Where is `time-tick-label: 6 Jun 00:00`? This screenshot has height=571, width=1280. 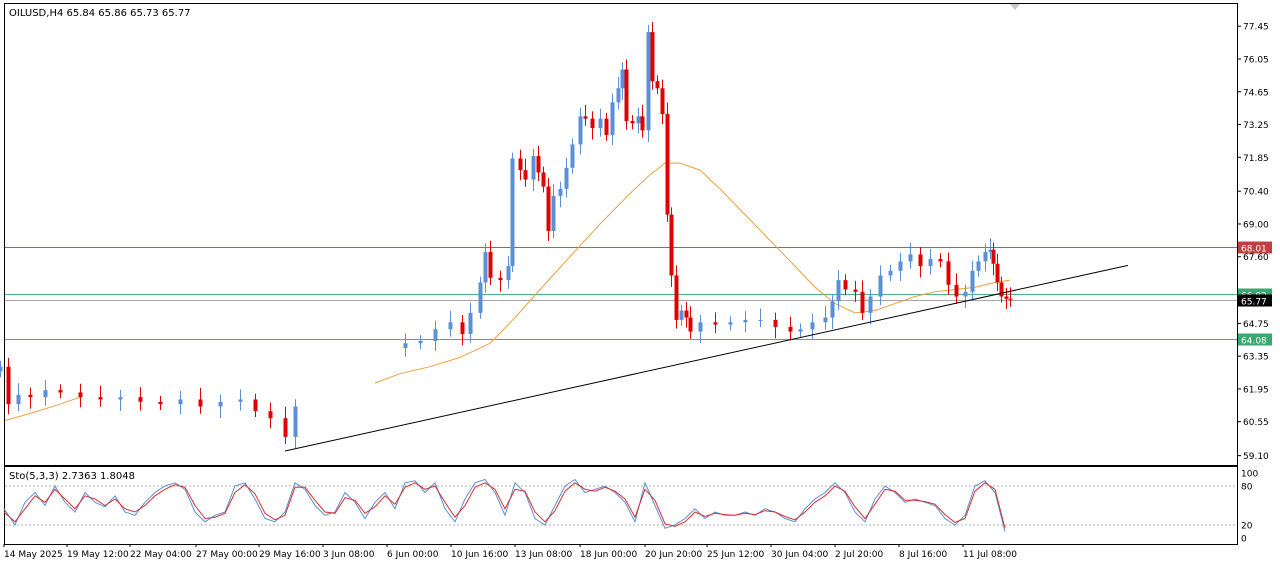 time-tick-label: 6 Jun 00:00 is located at coordinates (413, 555).